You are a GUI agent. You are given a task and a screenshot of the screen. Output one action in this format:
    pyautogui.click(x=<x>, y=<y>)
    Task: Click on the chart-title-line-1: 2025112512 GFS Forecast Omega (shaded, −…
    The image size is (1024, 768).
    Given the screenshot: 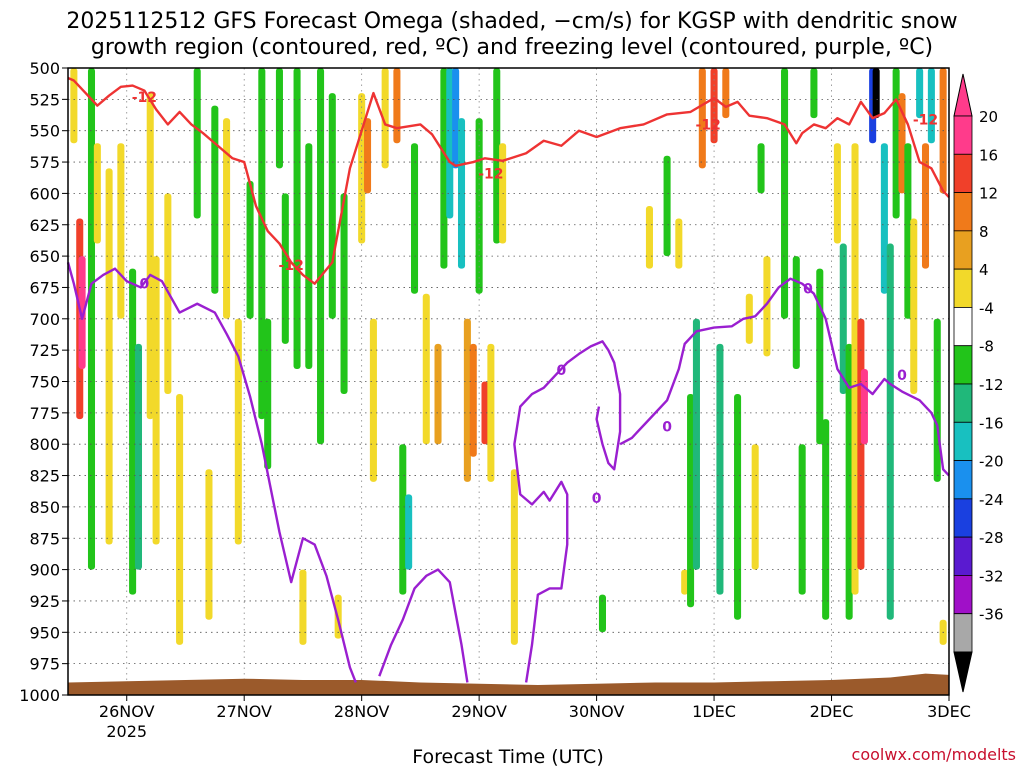 What is the action you would take?
    pyautogui.click(x=511, y=21)
    